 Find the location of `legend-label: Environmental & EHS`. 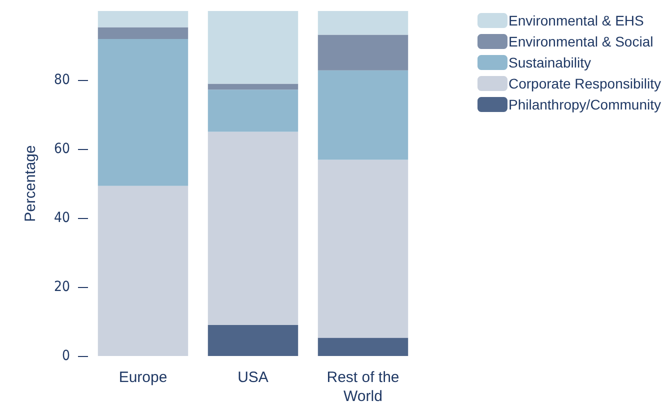

legend-label: Environmental & EHS is located at coordinates (576, 20).